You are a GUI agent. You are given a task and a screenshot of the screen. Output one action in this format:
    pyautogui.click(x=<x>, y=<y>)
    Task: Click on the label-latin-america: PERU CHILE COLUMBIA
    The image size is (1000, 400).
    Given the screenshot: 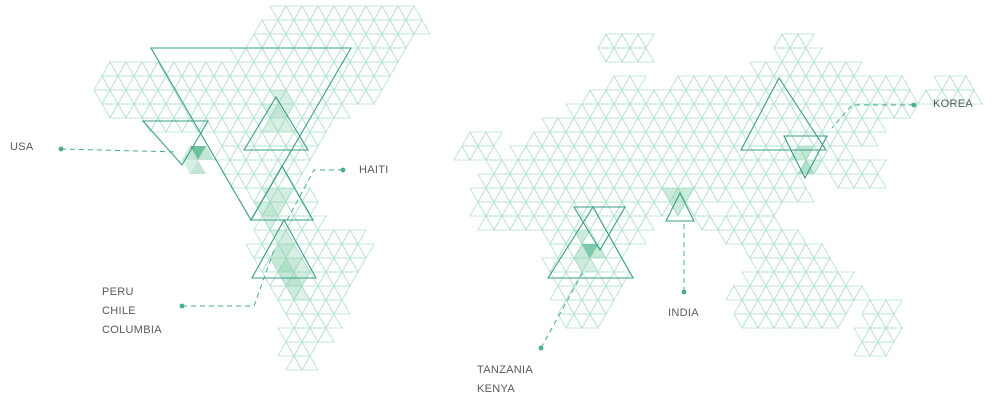 What is the action you would take?
    pyautogui.click(x=132, y=311)
    